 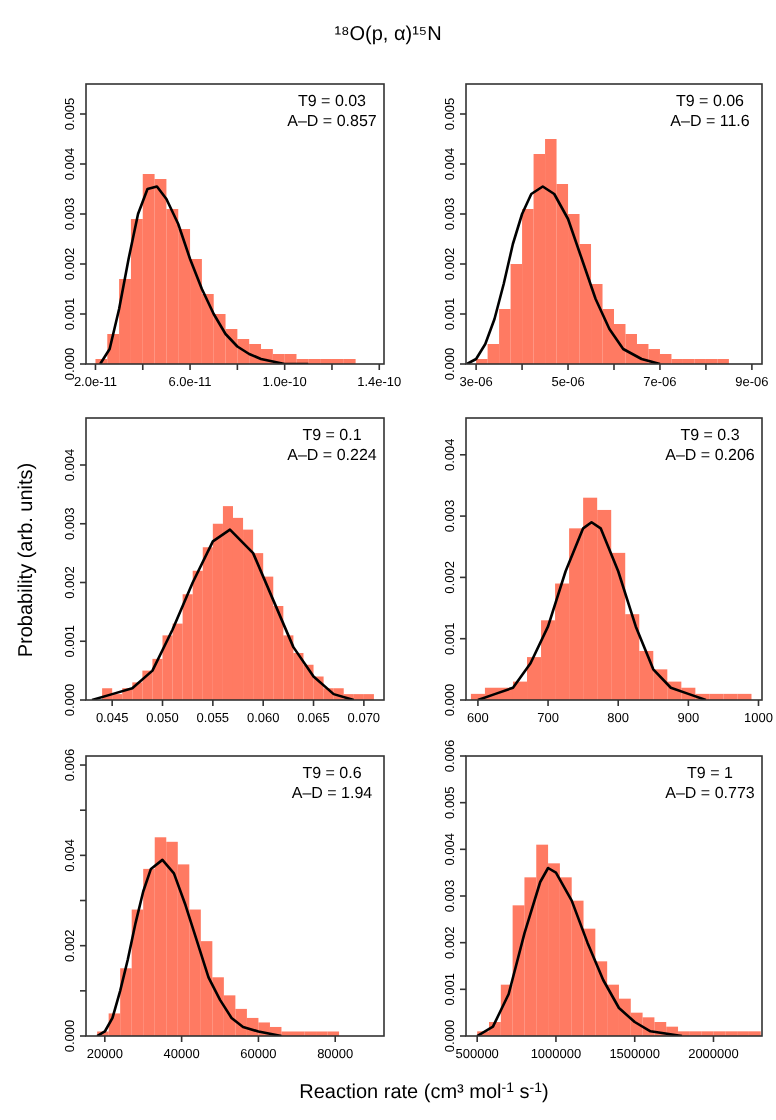 I want to click on annotation: A–D = 0.773, so click(x=710, y=793).